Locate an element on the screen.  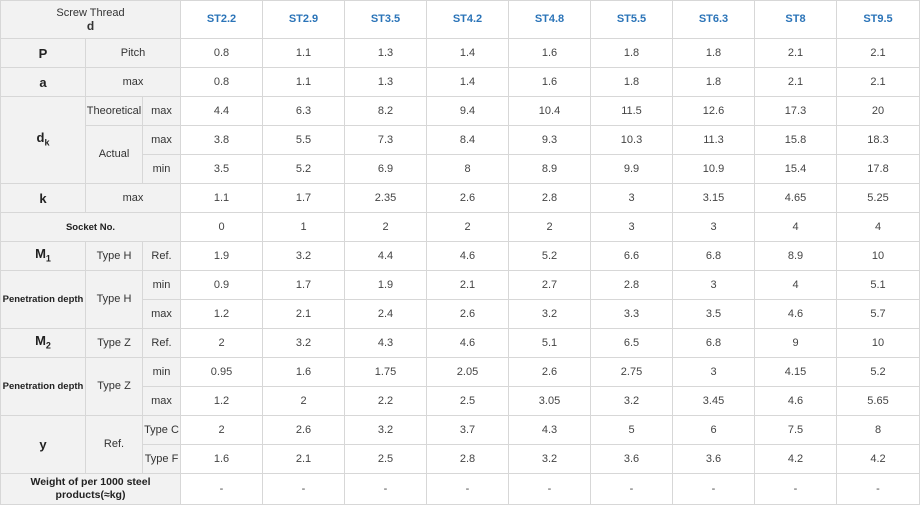
value-cell: 3.7 is located at coordinates (467, 430).